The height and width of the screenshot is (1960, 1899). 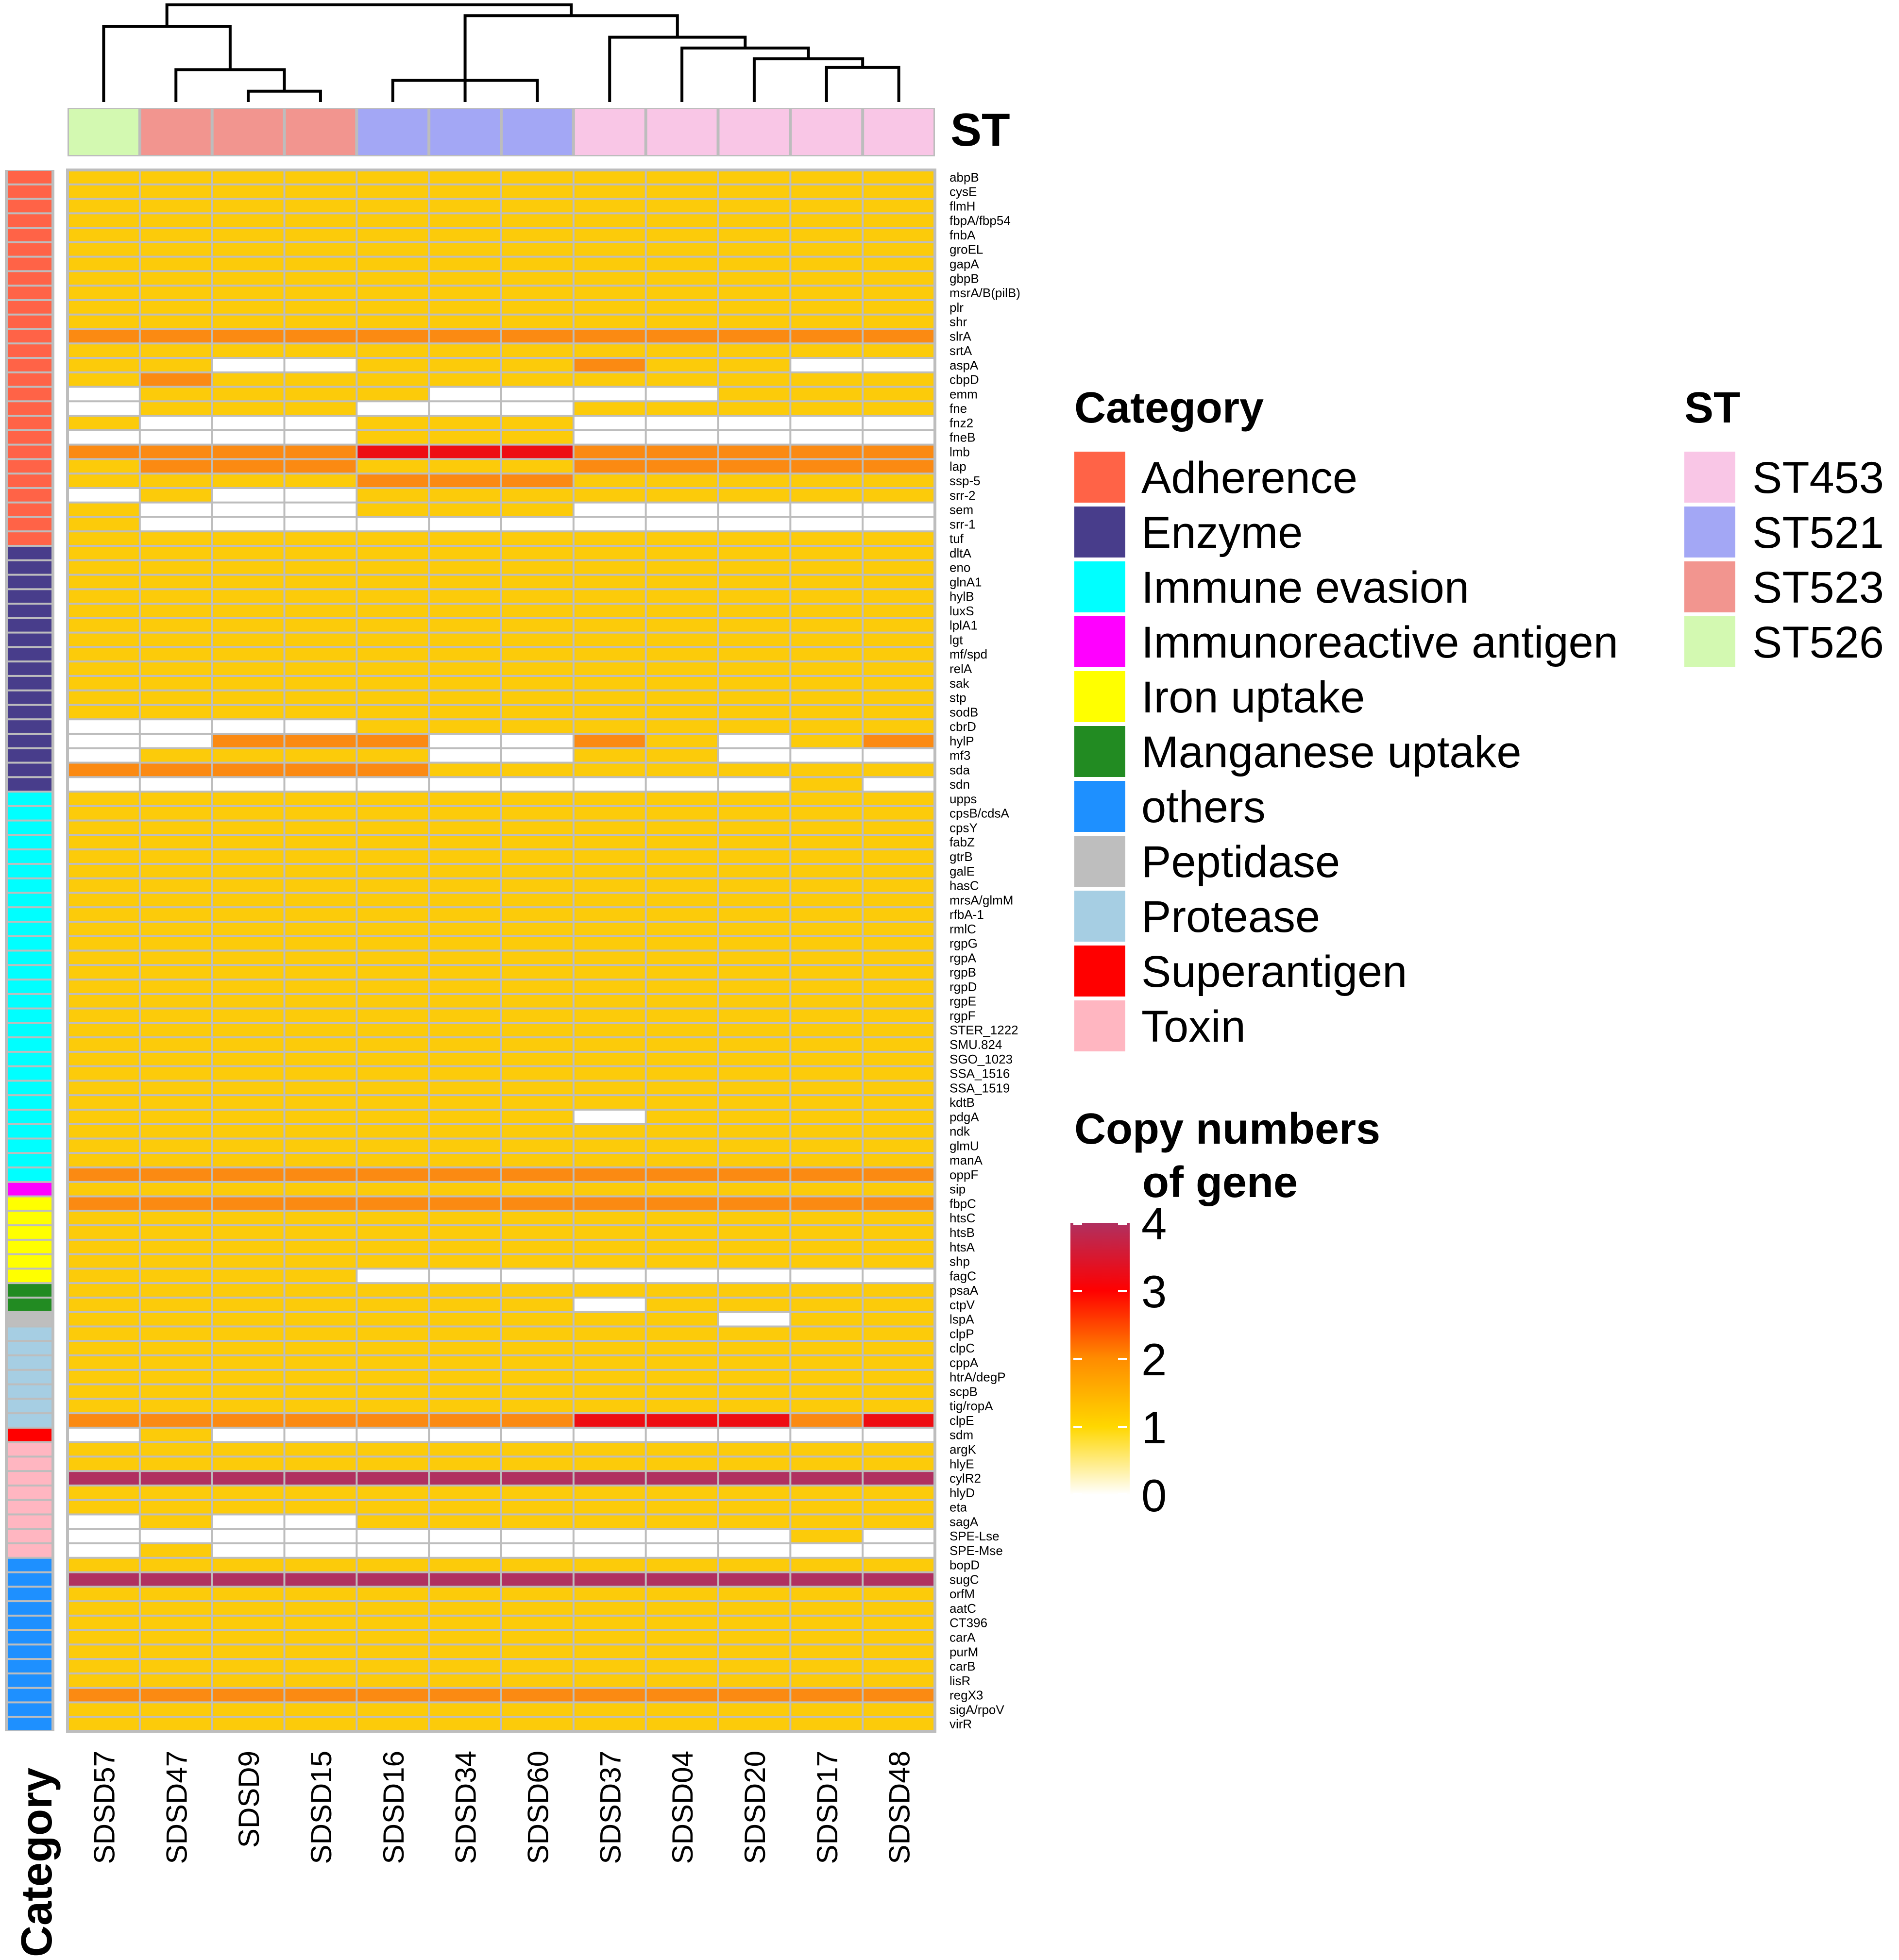 I want to click on st-legend-label: ST526, so click(x=1818, y=642).